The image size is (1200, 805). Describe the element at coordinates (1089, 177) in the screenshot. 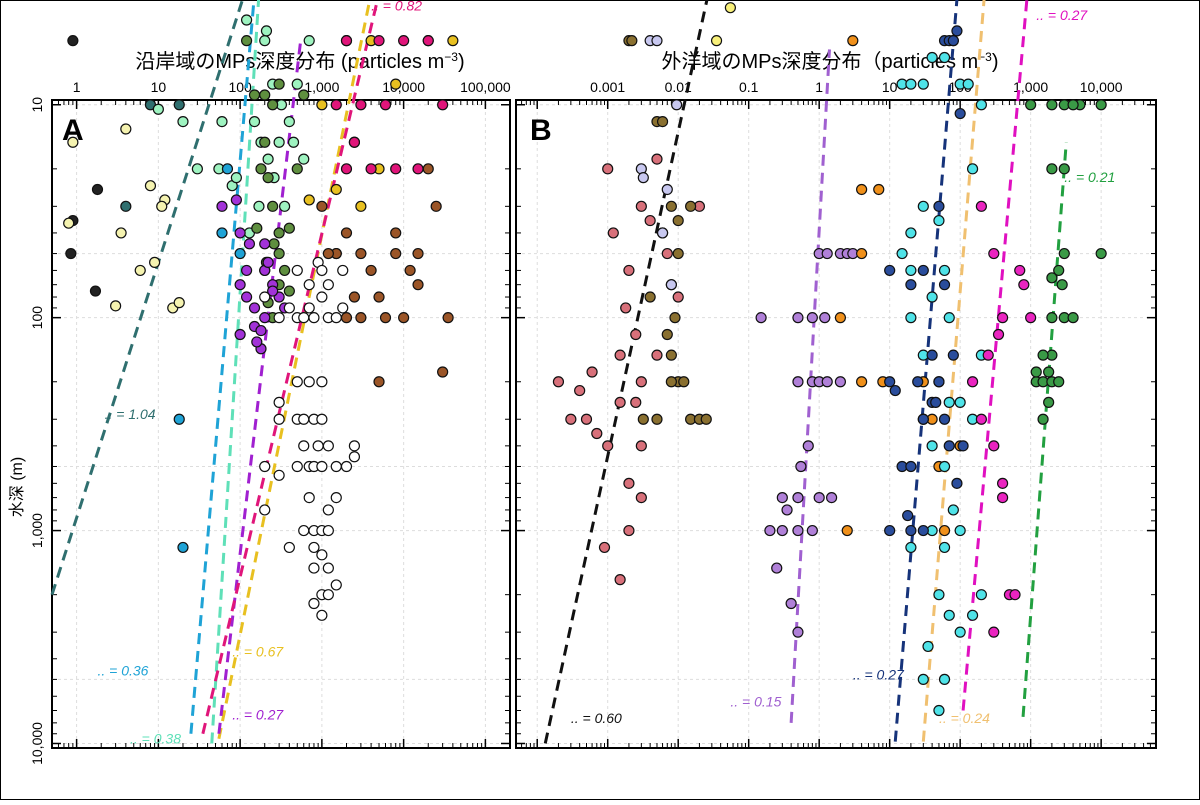

I see `trendline-label: .. = 0.21` at that location.